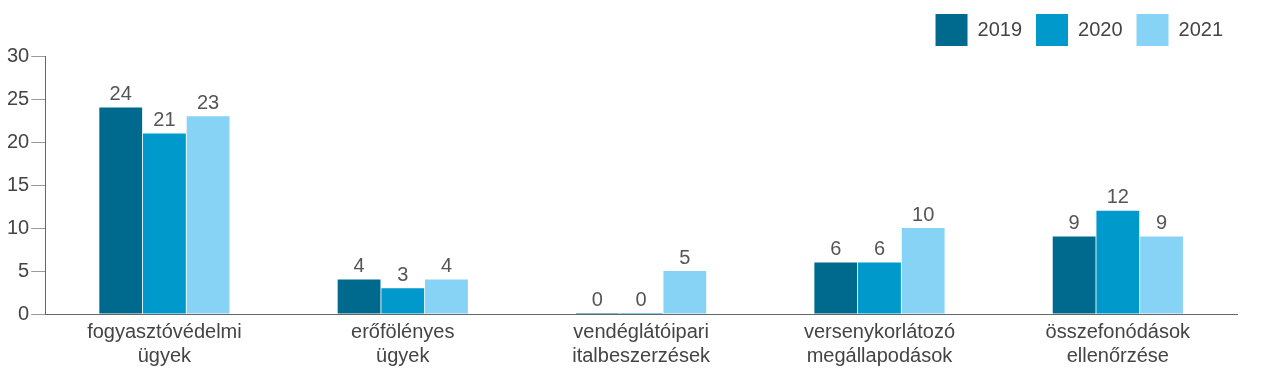 Image resolution: width=1267 pixels, height=374 pixels. I want to click on x-tick-label: erőfölényes ügyek, so click(403, 342).